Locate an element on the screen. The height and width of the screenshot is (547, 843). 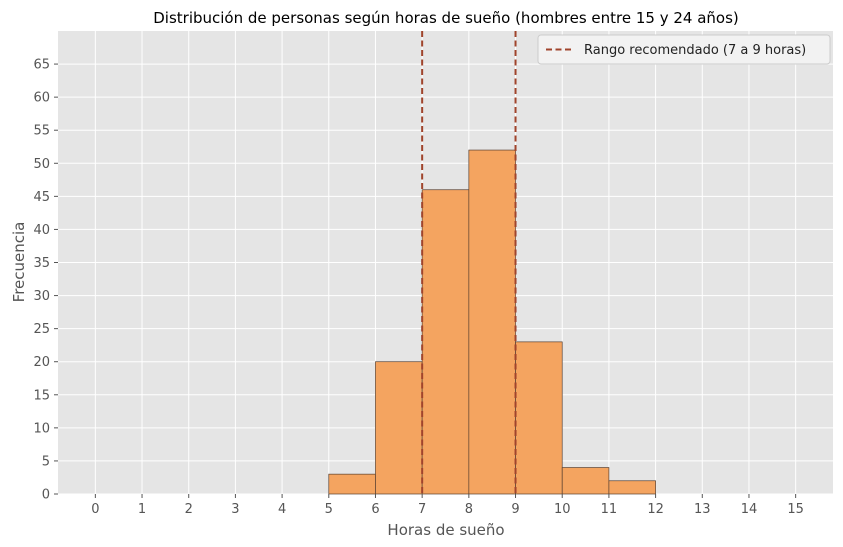
x-tick-label: 11 is located at coordinates (609, 509).